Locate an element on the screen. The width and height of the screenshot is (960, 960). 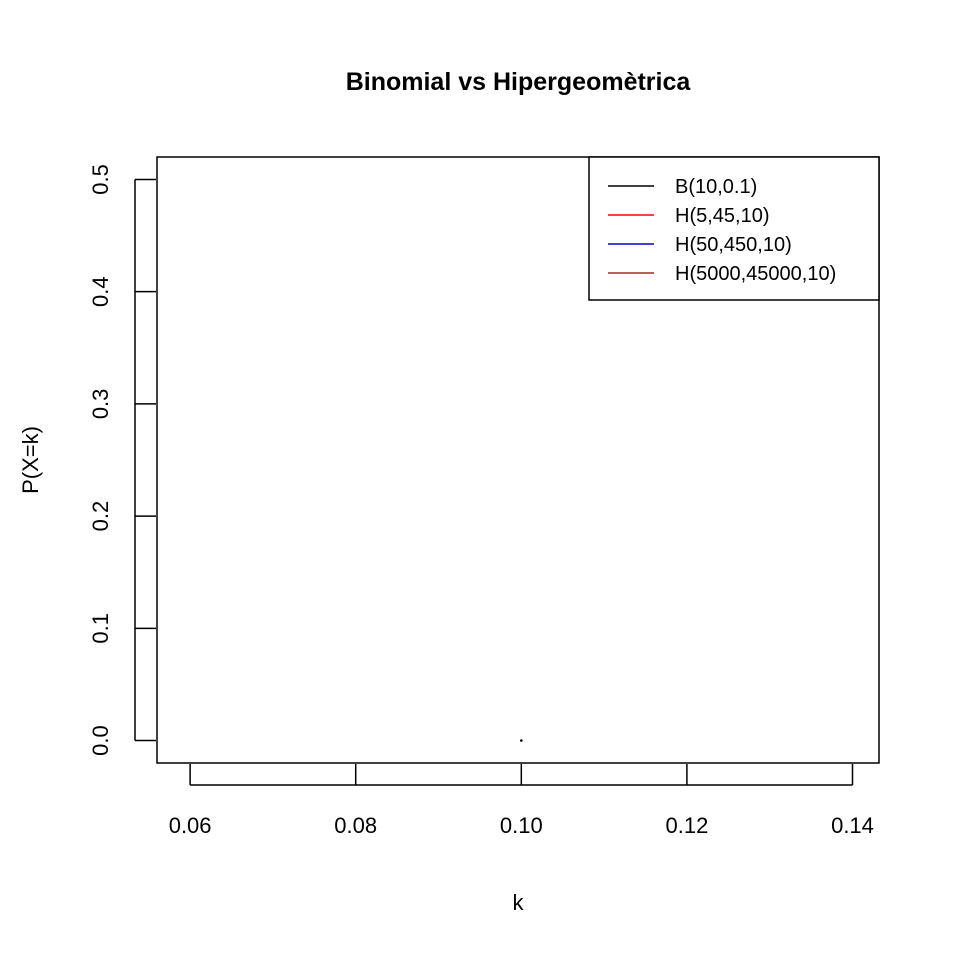
y-tick-label: 0.2 is located at coordinates (100, 516).